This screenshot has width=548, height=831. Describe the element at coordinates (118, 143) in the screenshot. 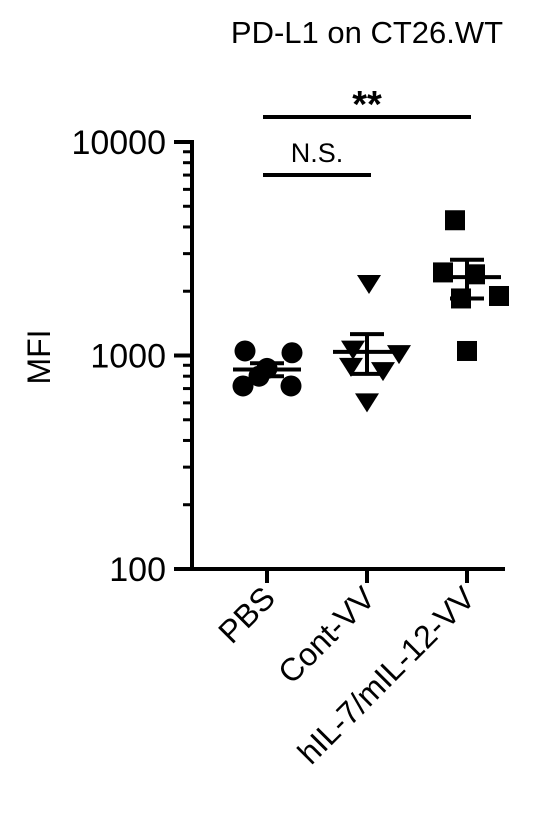

I see `y-tick-label: 10000` at that location.